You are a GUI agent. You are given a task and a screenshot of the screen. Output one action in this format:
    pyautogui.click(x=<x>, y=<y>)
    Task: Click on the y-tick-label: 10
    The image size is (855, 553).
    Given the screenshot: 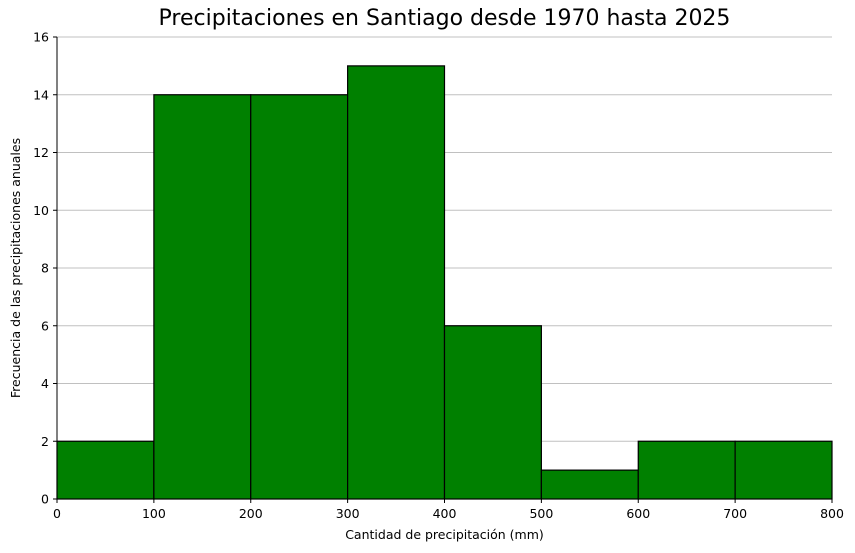 What is the action you would take?
    pyautogui.click(x=41, y=210)
    